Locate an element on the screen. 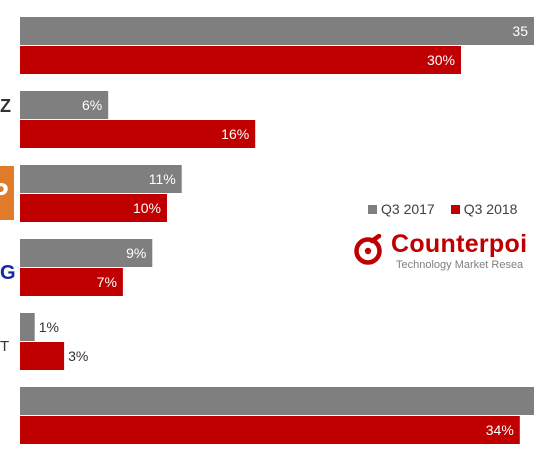 Image resolution: width=534 pixels, height=462 pixels. data-label-q3-2017-4: 1% is located at coordinates (49, 327).